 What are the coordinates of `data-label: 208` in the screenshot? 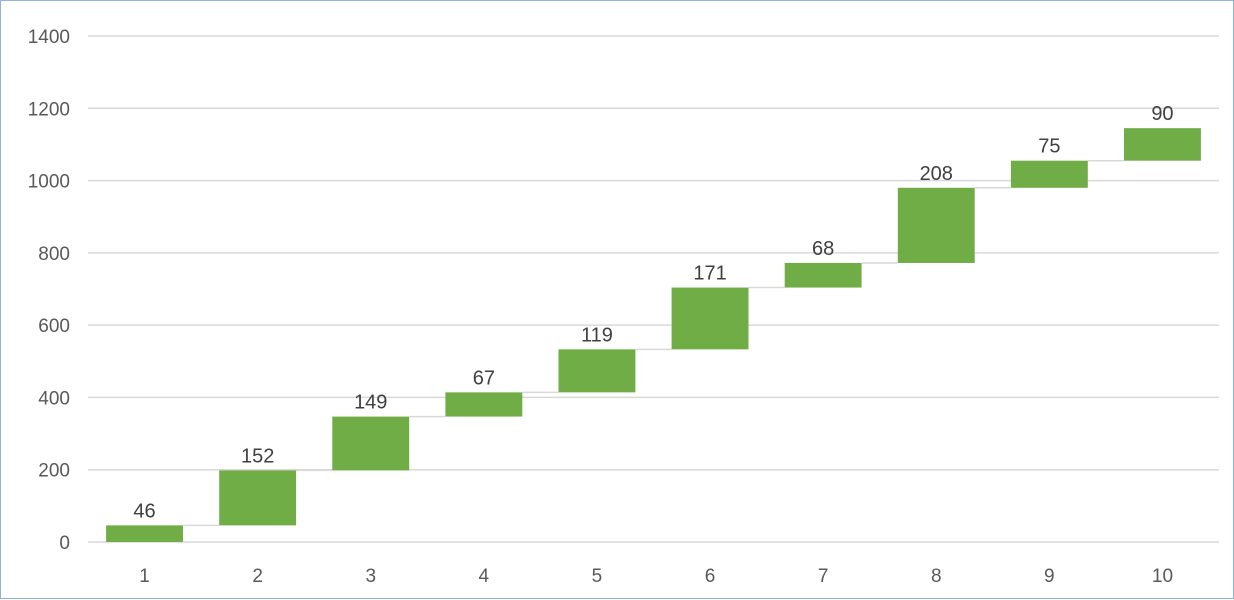 It's located at (936, 174).